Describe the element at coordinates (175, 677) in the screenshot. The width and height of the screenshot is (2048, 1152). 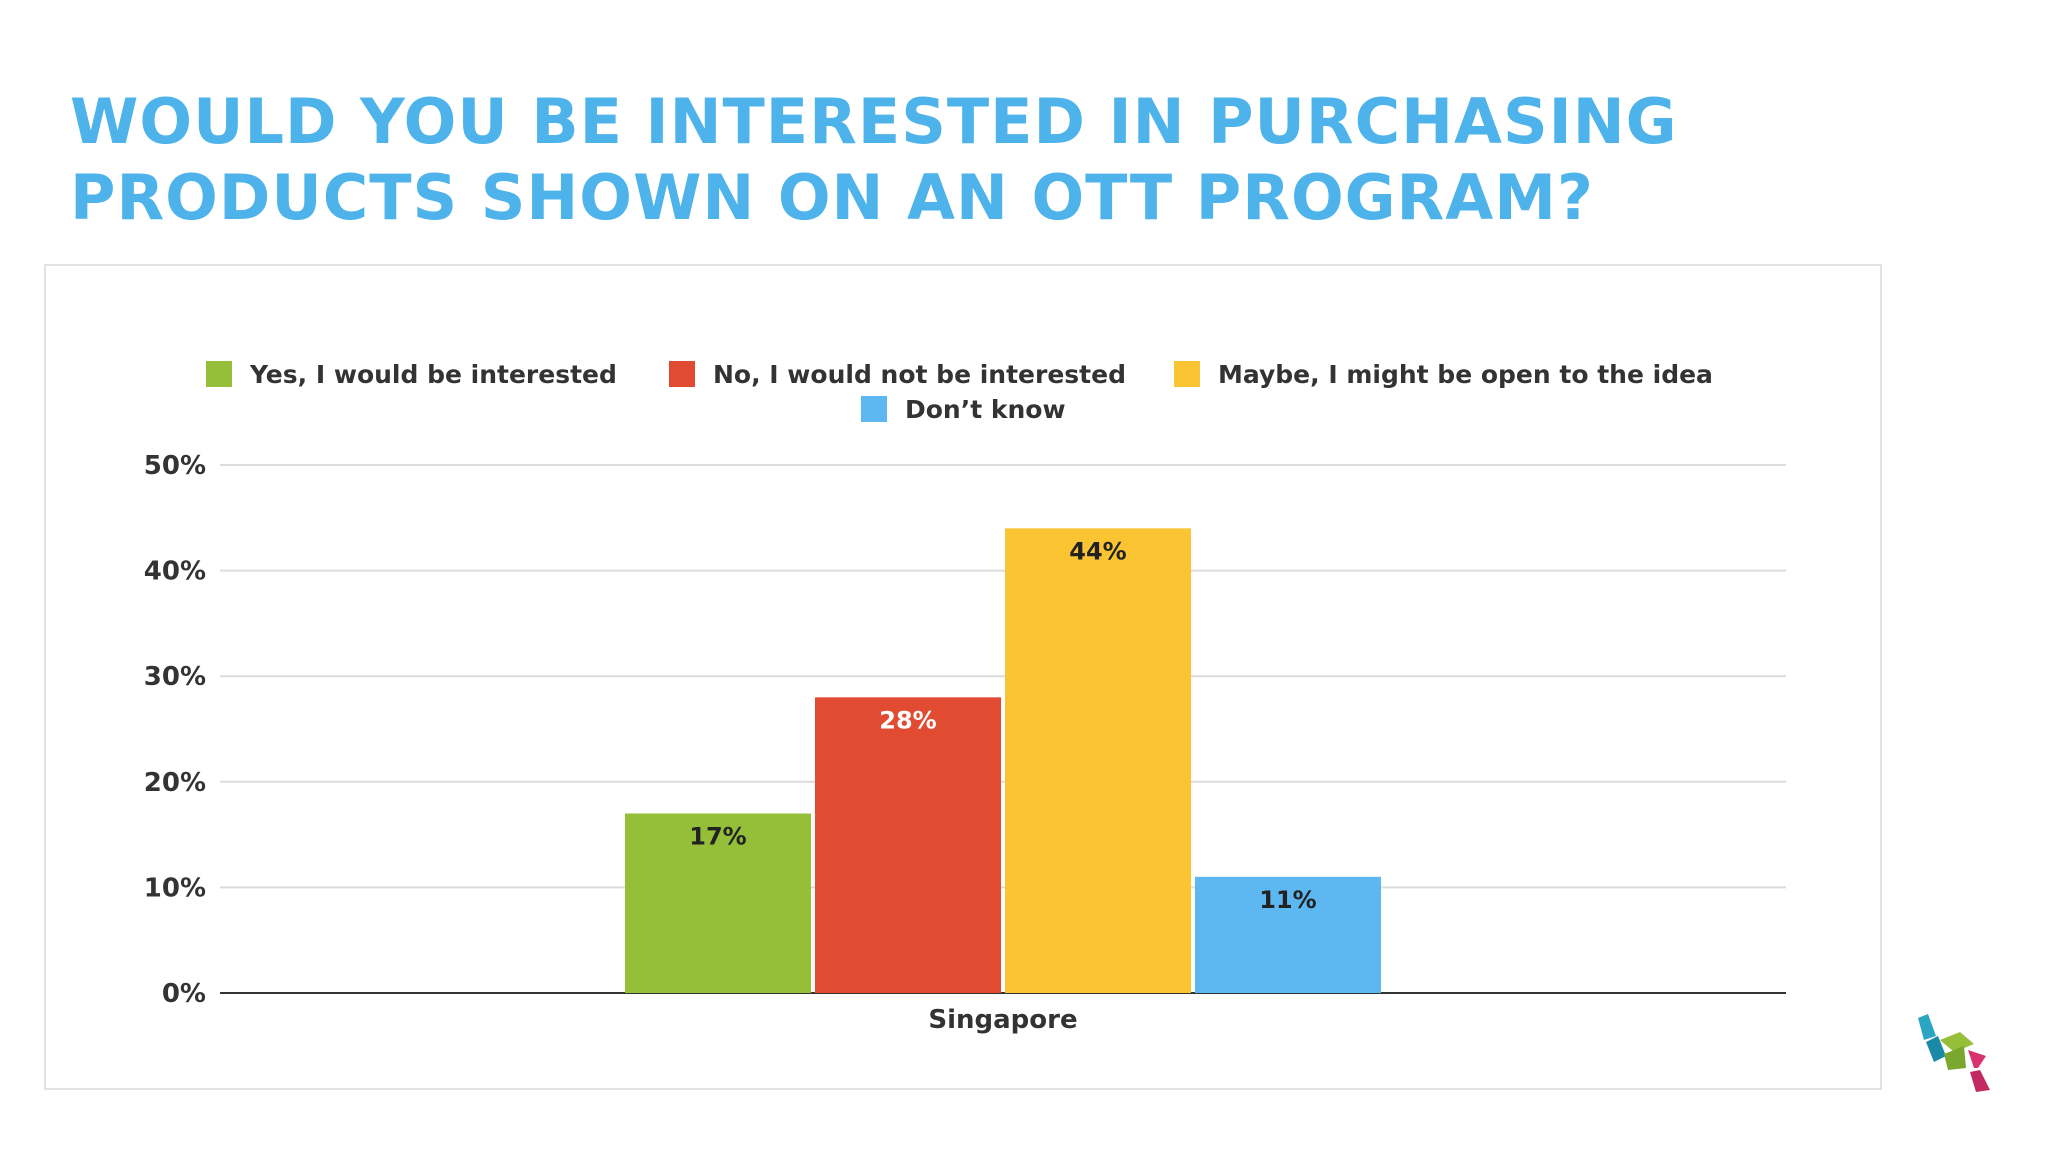
I see `y-tick-label: 30%` at that location.